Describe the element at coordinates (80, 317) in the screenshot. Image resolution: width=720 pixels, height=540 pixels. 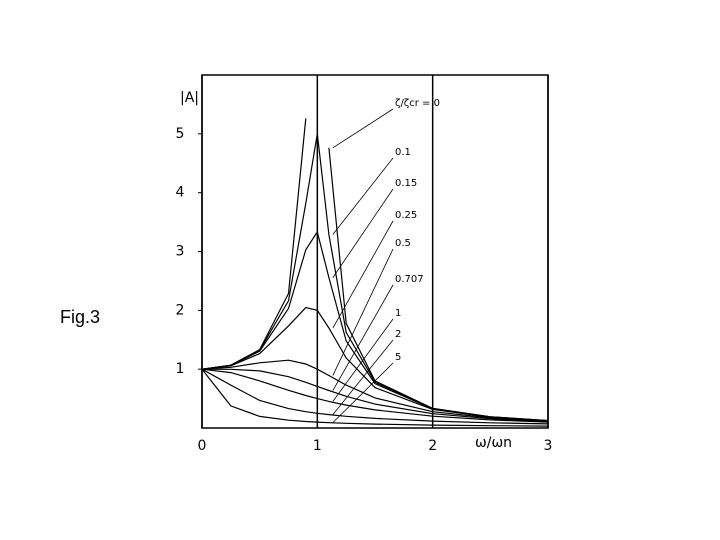
I see `figure-label: Fig.3` at that location.